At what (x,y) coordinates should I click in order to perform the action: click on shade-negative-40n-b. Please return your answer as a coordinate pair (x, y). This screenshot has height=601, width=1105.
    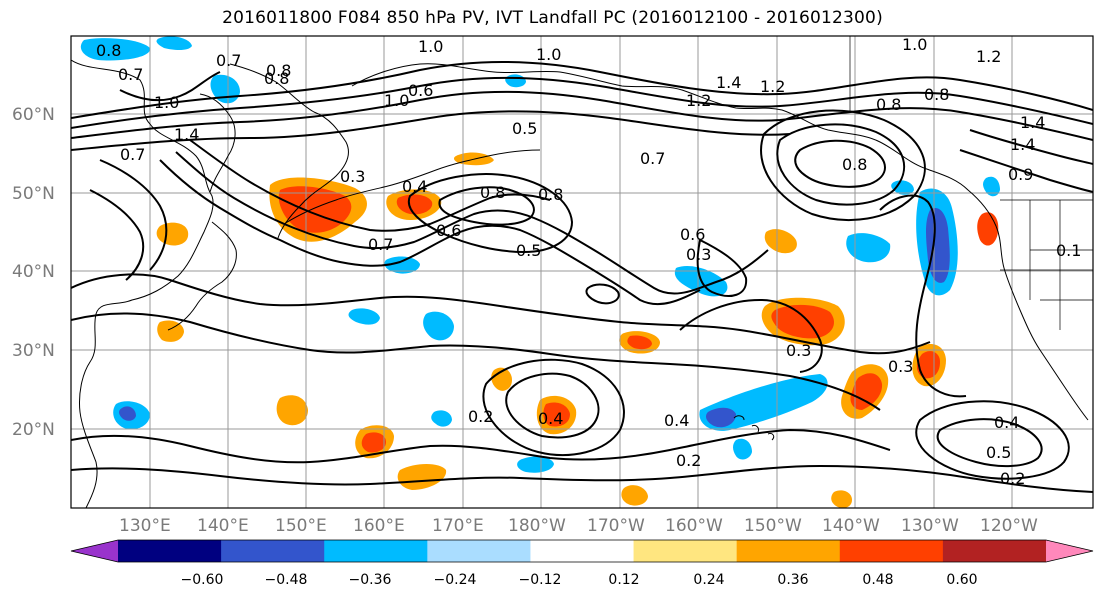
    Looking at the image, I should click on (402, 265).